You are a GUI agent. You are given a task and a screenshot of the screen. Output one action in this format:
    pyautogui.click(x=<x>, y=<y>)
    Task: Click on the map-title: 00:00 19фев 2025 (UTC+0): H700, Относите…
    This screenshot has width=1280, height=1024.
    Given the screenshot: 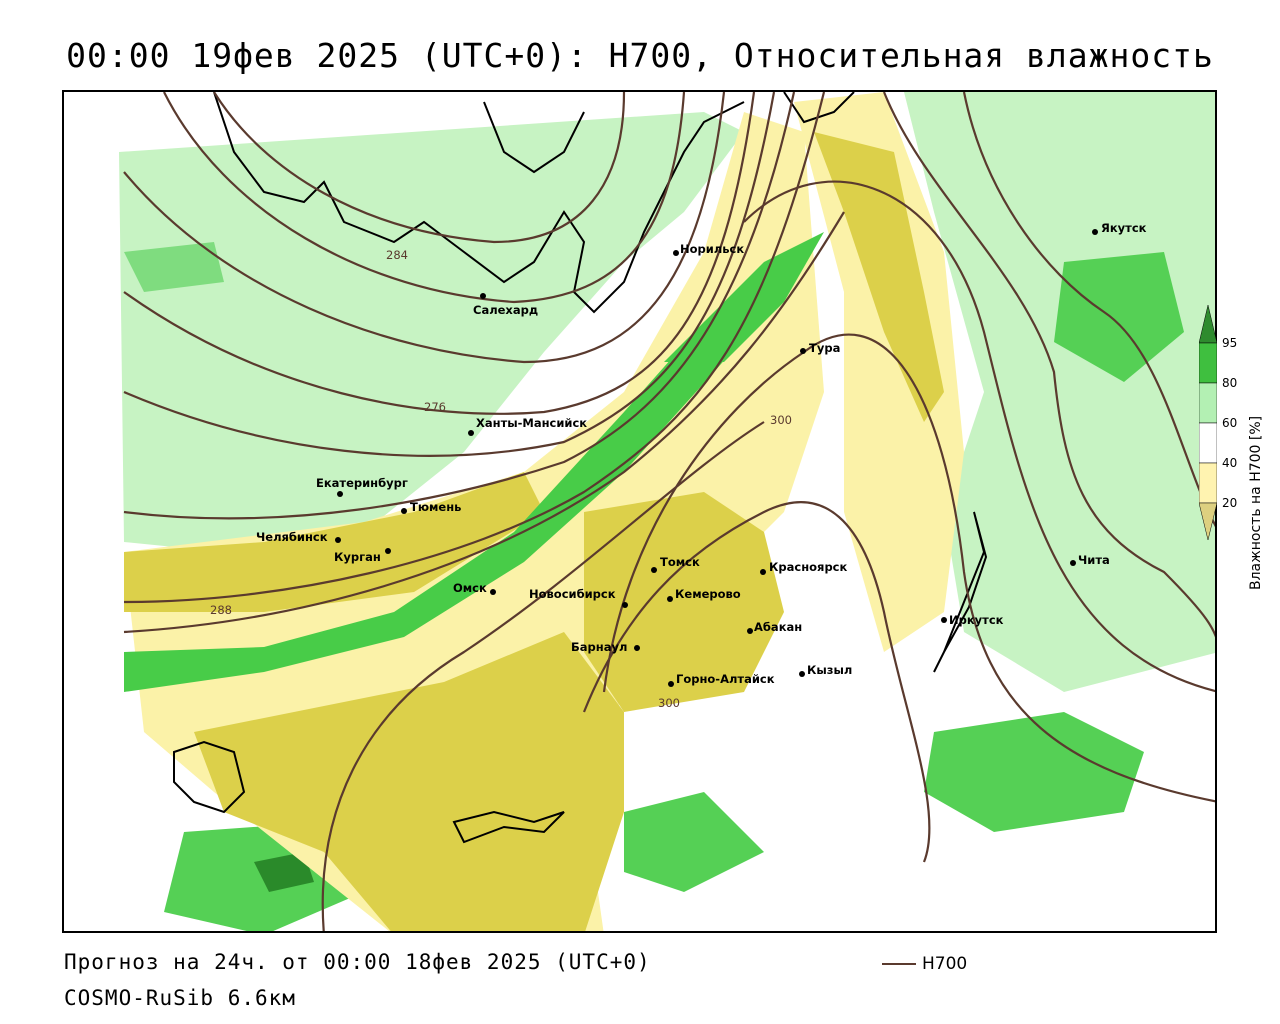 What is the action you would take?
    pyautogui.click(x=640, y=55)
    